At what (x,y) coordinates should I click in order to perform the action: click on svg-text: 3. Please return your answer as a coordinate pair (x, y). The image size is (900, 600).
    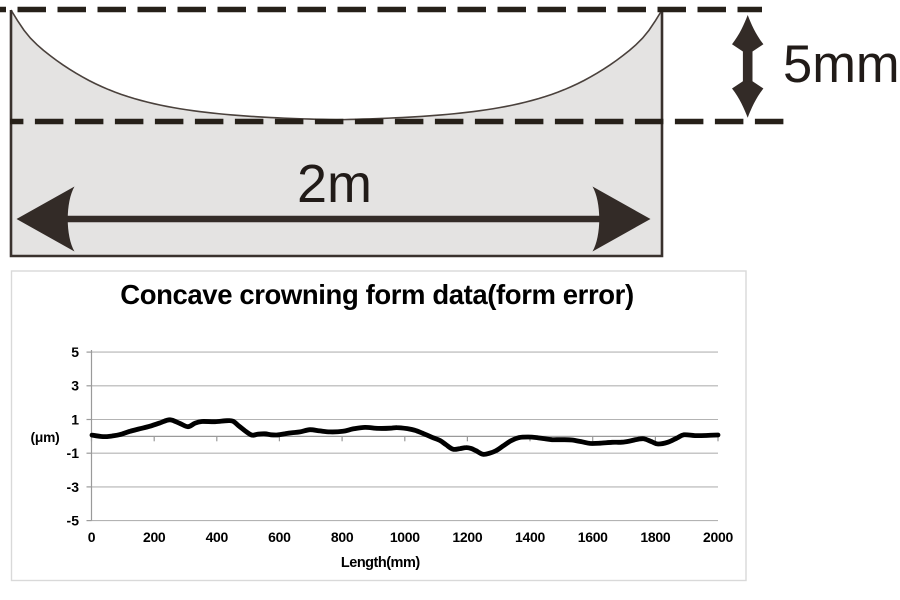
    Looking at the image, I should click on (75, 386).